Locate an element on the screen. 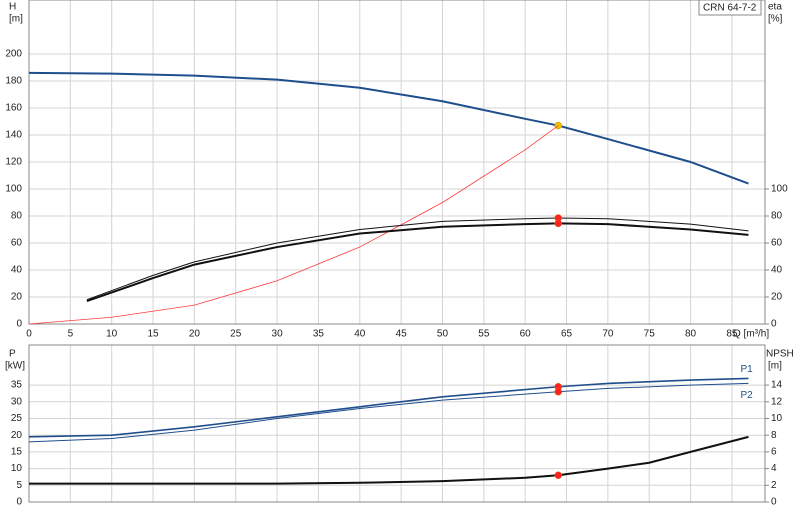 Image resolution: width=800 pixels, height=520 pixels. y-tick-label: 200 is located at coordinates (13, 54).